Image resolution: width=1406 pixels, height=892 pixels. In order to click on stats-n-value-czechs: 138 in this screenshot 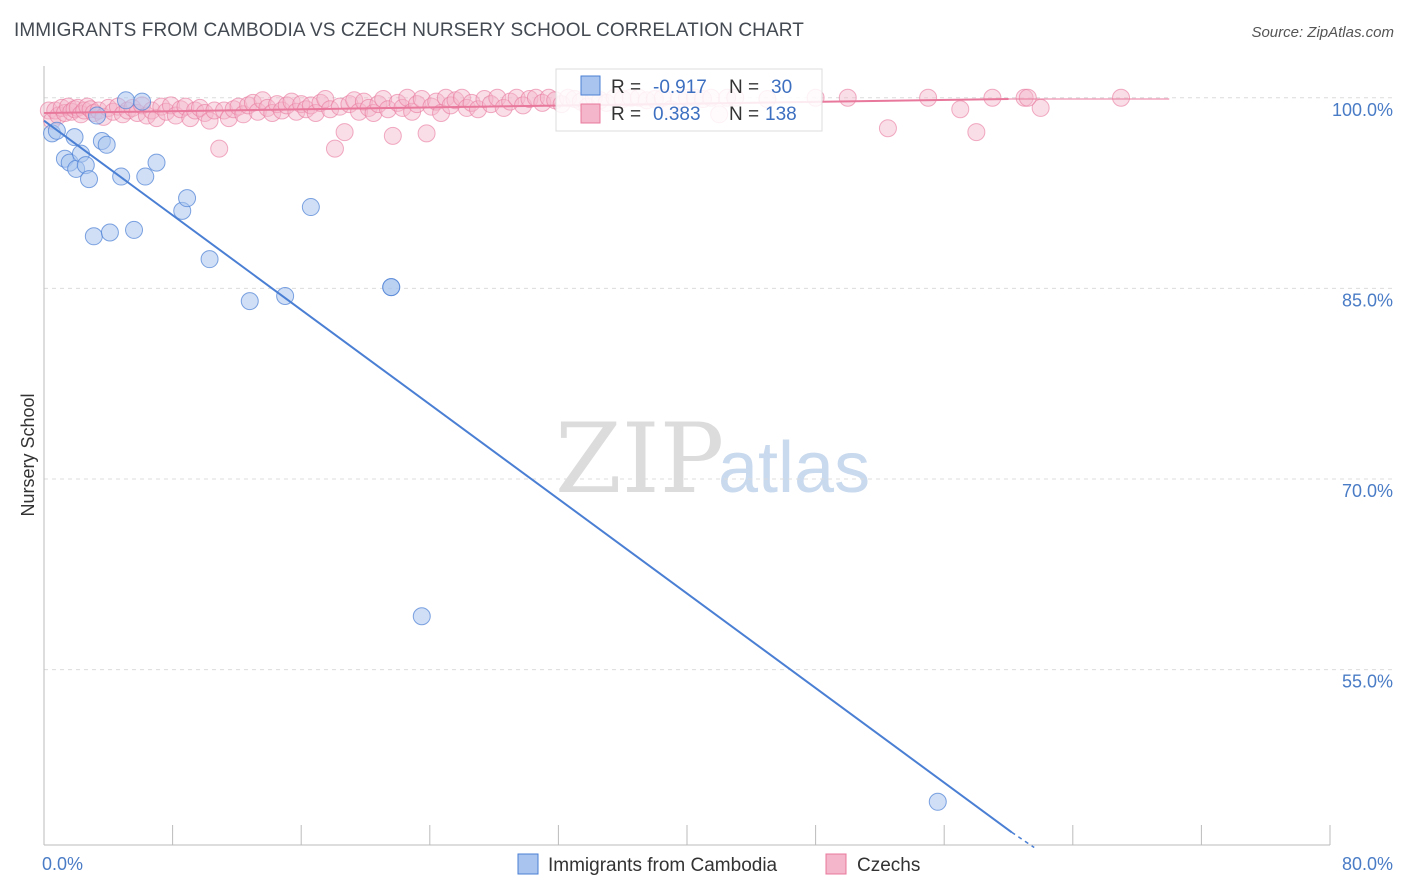, I will do `click(781, 114)`.